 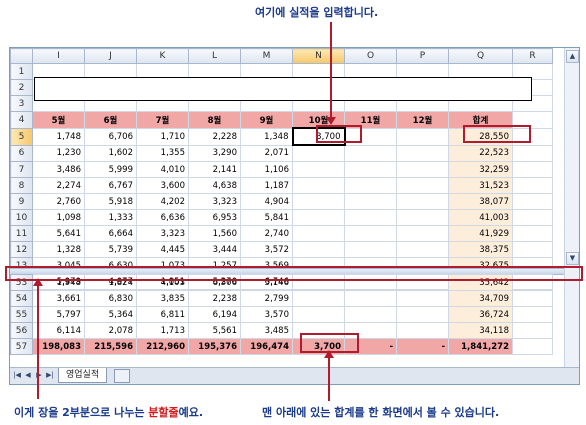 I want to click on table-cell: -, so click(x=422, y=346).